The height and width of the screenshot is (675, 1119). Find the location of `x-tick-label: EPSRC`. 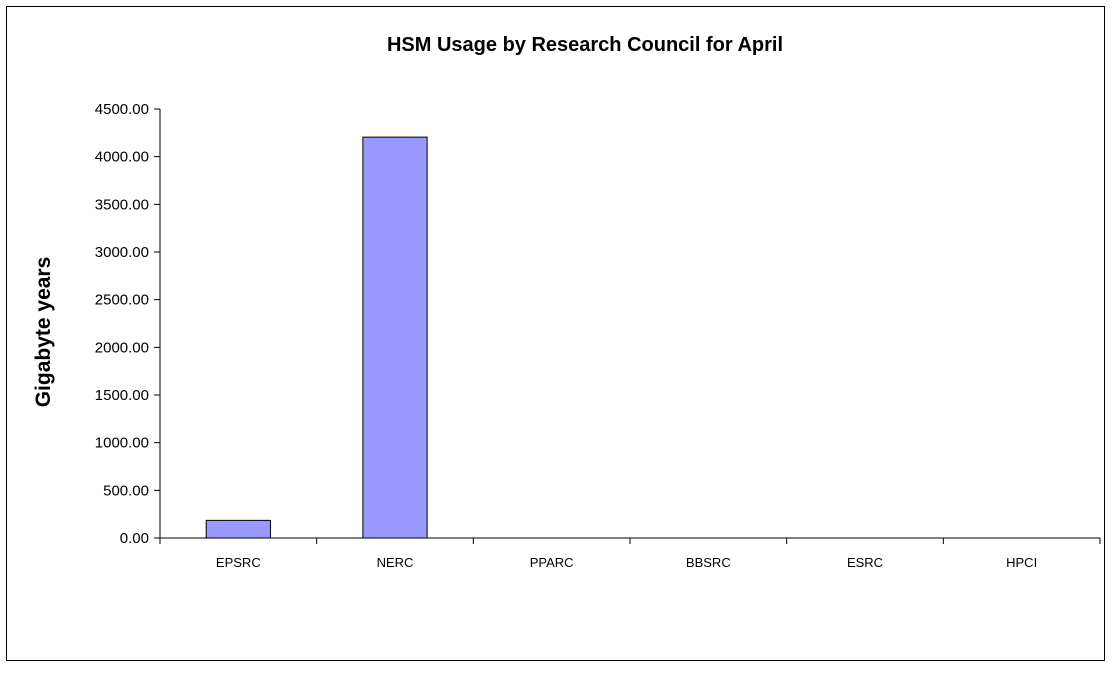

x-tick-label: EPSRC is located at coordinates (238, 562).